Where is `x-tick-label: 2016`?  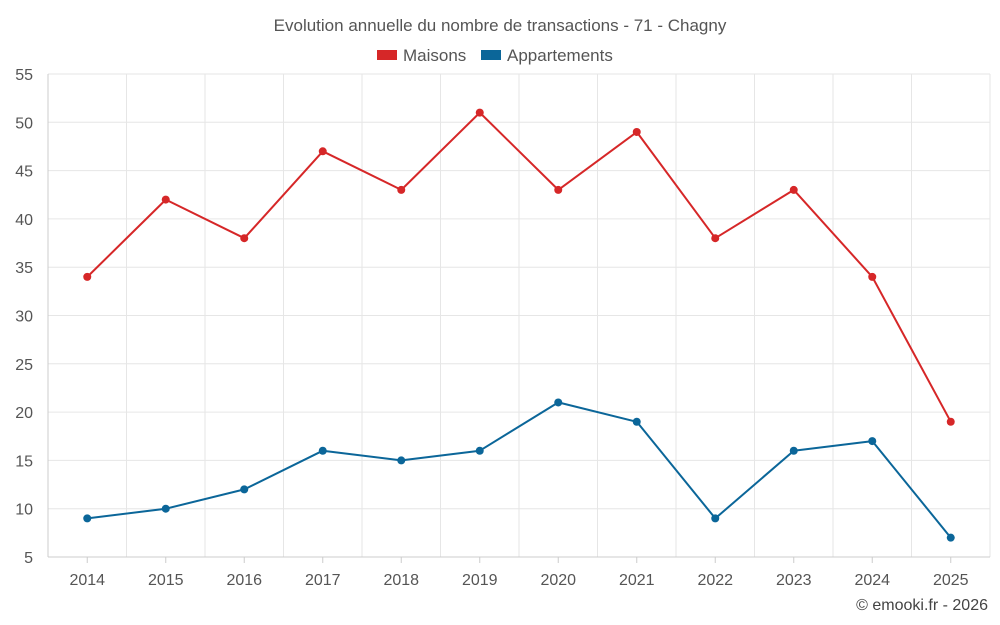 x-tick-label: 2016 is located at coordinates (244, 580).